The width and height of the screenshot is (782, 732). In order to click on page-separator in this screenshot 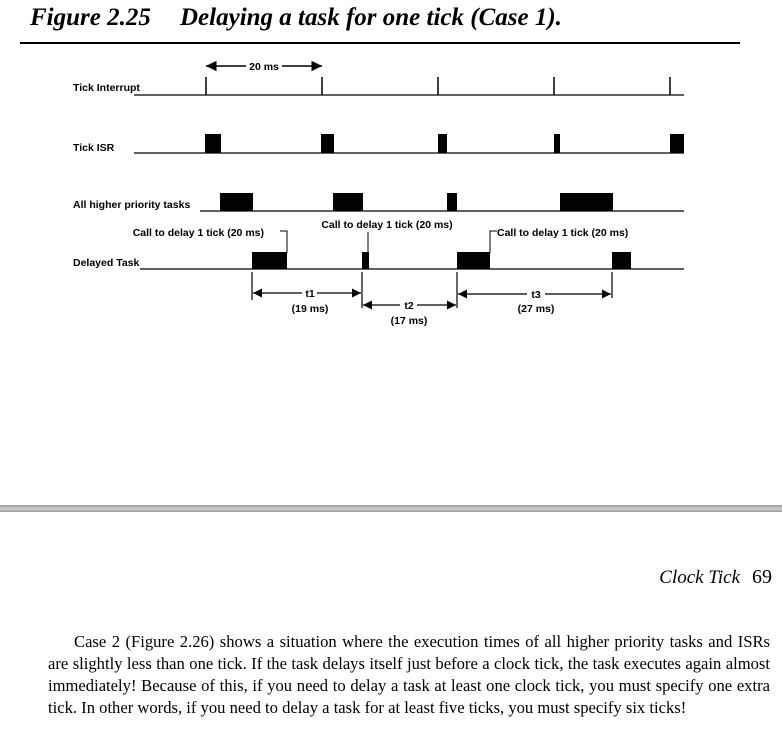, I will do `click(391, 508)`.